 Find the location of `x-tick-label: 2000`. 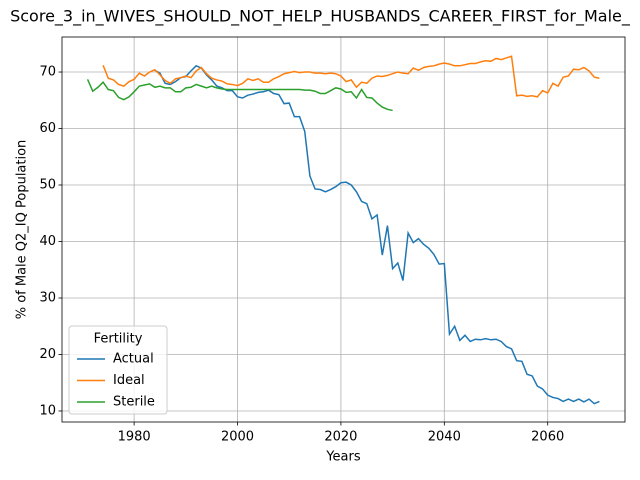

x-tick-label: 2000 is located at coordinates (237, 437).